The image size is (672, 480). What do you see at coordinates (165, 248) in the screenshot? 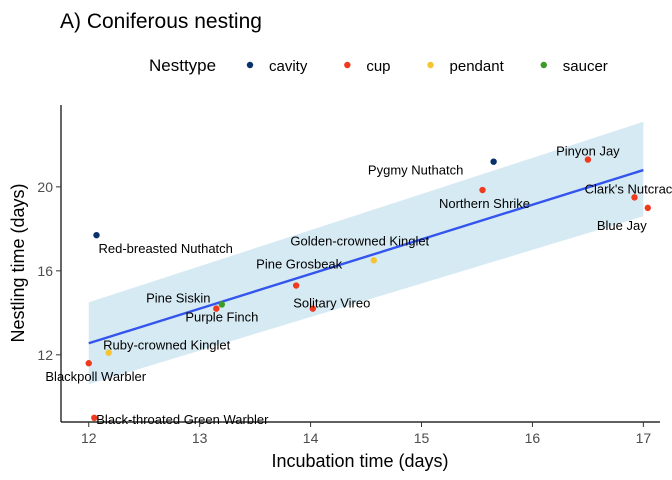
I see `point-label: Red-breasted Nuthatch` at bounding box center [165, 248].